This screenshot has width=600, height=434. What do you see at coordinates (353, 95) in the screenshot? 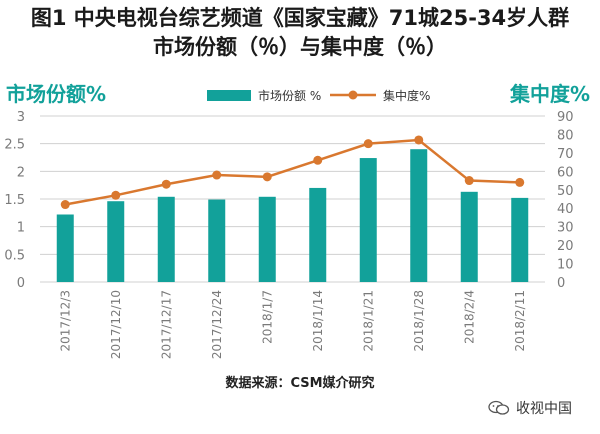
I see `legend-line-marker` at bounding box center [353, 95].